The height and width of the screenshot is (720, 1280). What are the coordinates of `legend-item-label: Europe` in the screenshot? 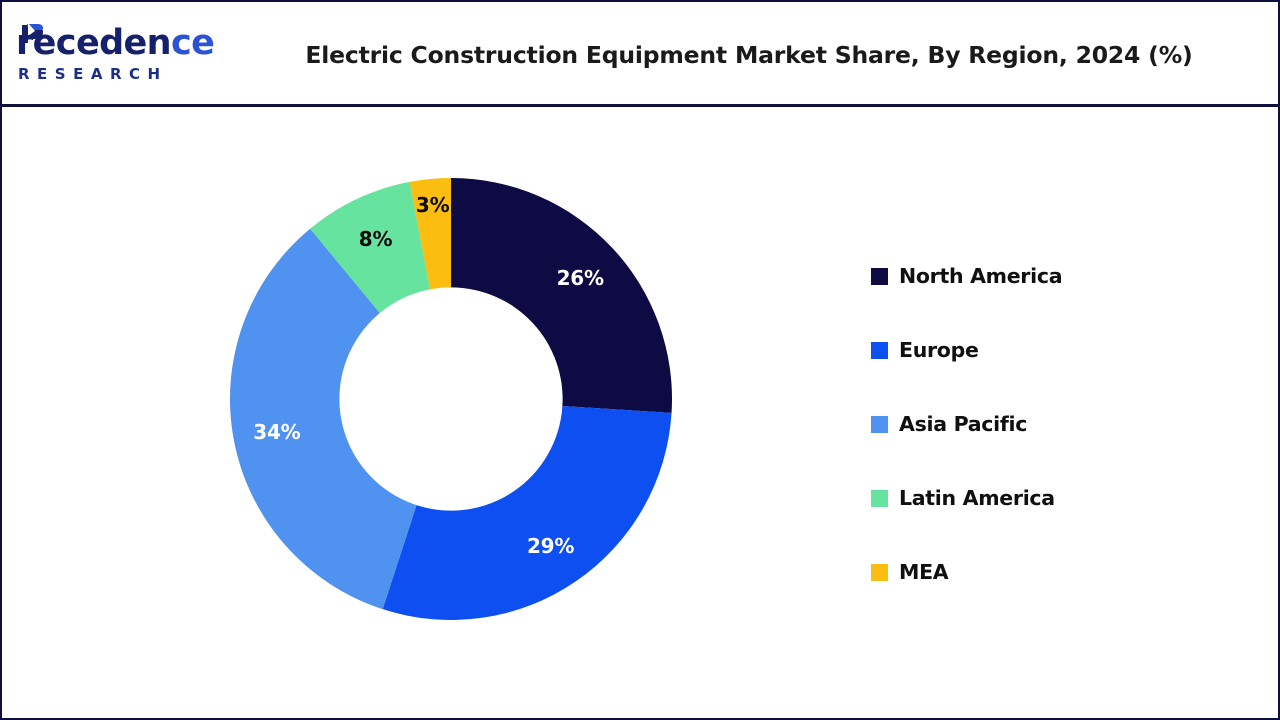 It's located at (939, 350).